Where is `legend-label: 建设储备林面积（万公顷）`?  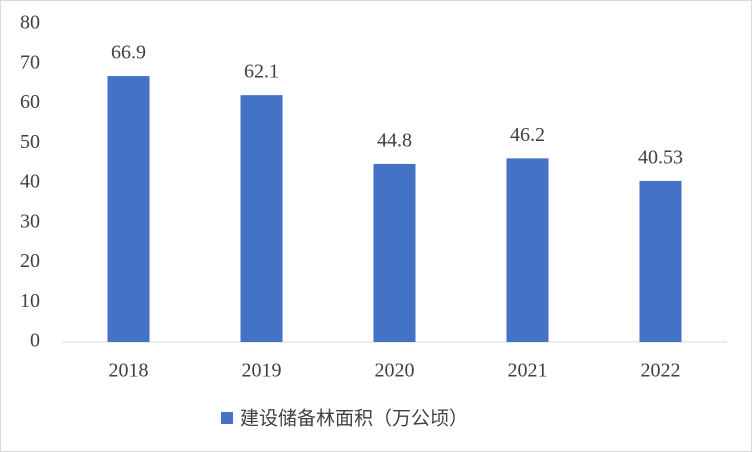
legend-label: 建设储备林面积（万公顷） is located at coordinates (354, 419).